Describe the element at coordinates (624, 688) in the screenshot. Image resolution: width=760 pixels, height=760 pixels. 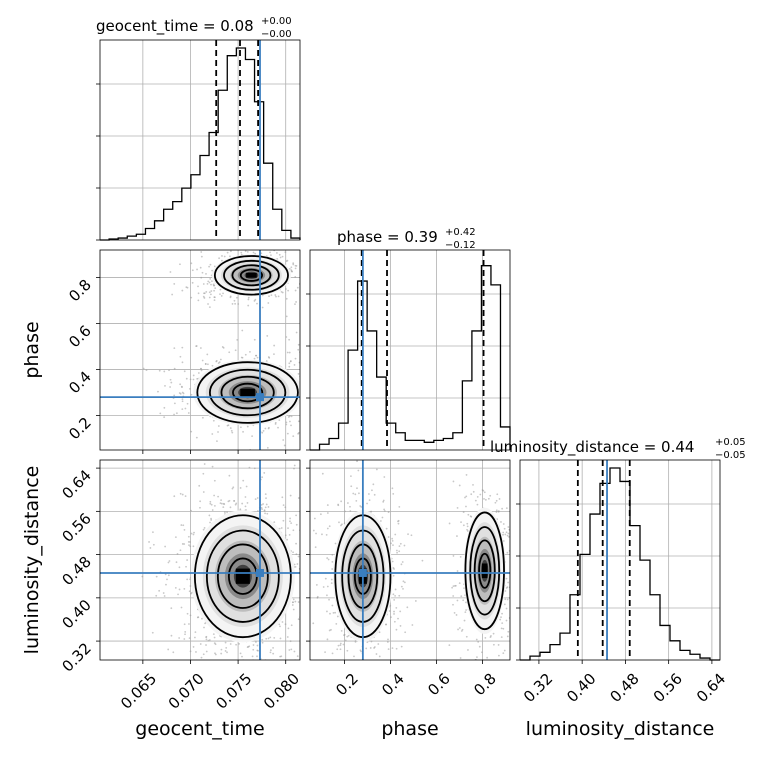
I see `xtick-label-luminosity_distance: 0.48` at that location.